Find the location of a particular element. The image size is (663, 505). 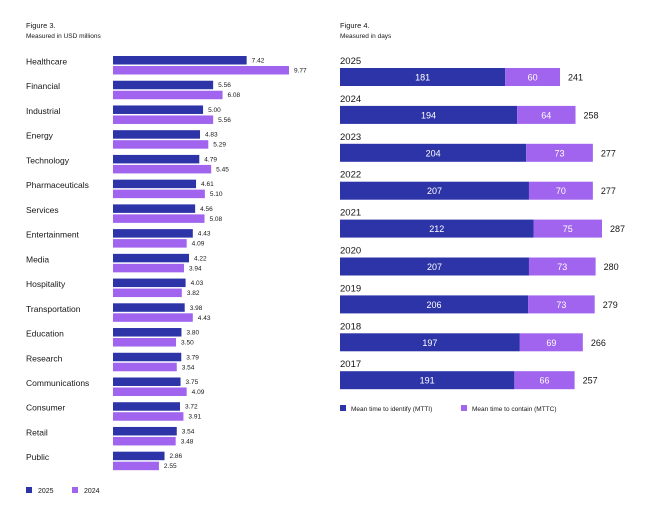

total-value-label: 266 is located at coordinates (598, 343).